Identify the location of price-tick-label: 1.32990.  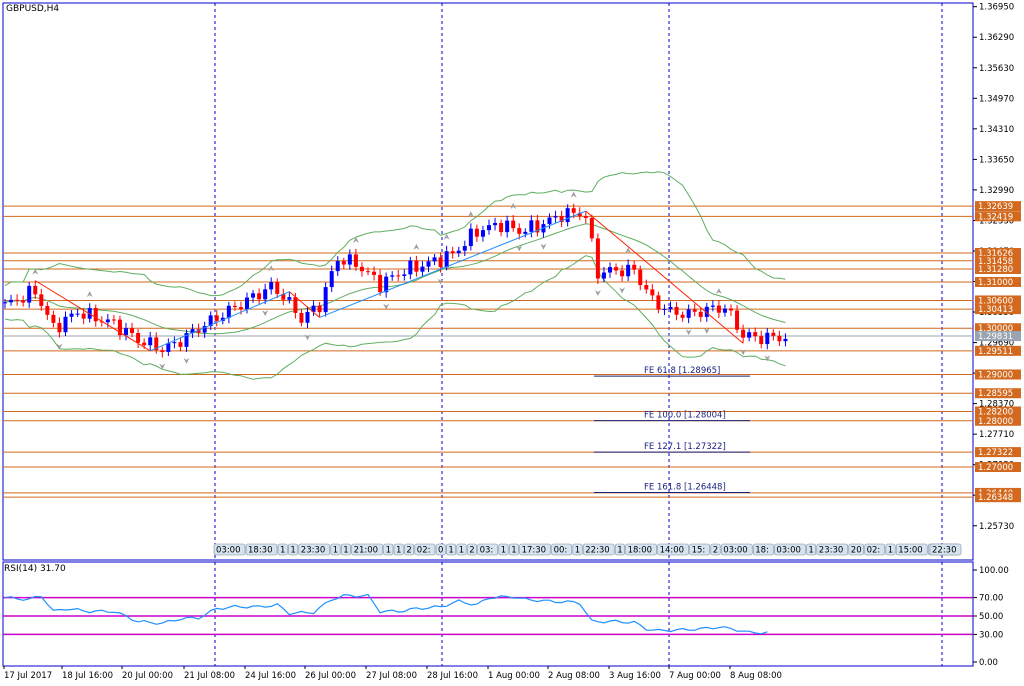
(996, 191).